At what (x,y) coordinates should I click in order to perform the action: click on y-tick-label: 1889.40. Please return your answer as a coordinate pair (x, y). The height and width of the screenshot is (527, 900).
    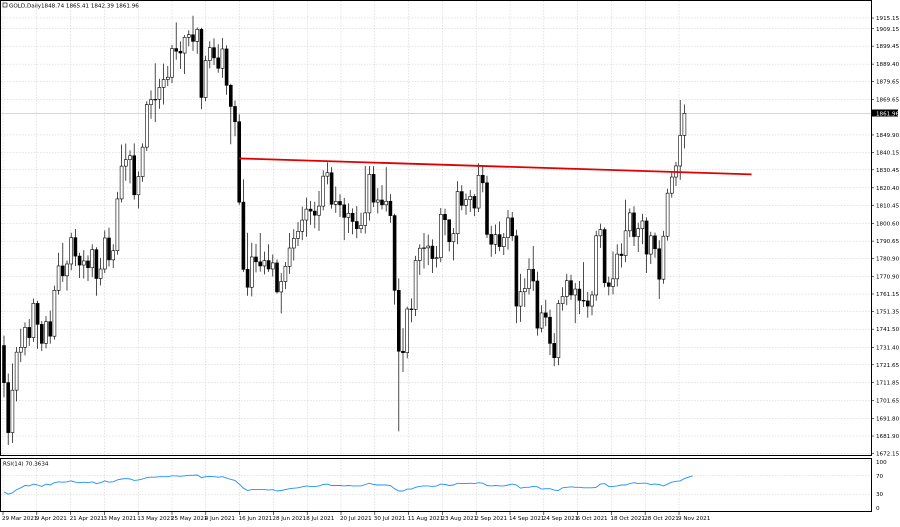
    Looking at the image, I should click on (888, 65).